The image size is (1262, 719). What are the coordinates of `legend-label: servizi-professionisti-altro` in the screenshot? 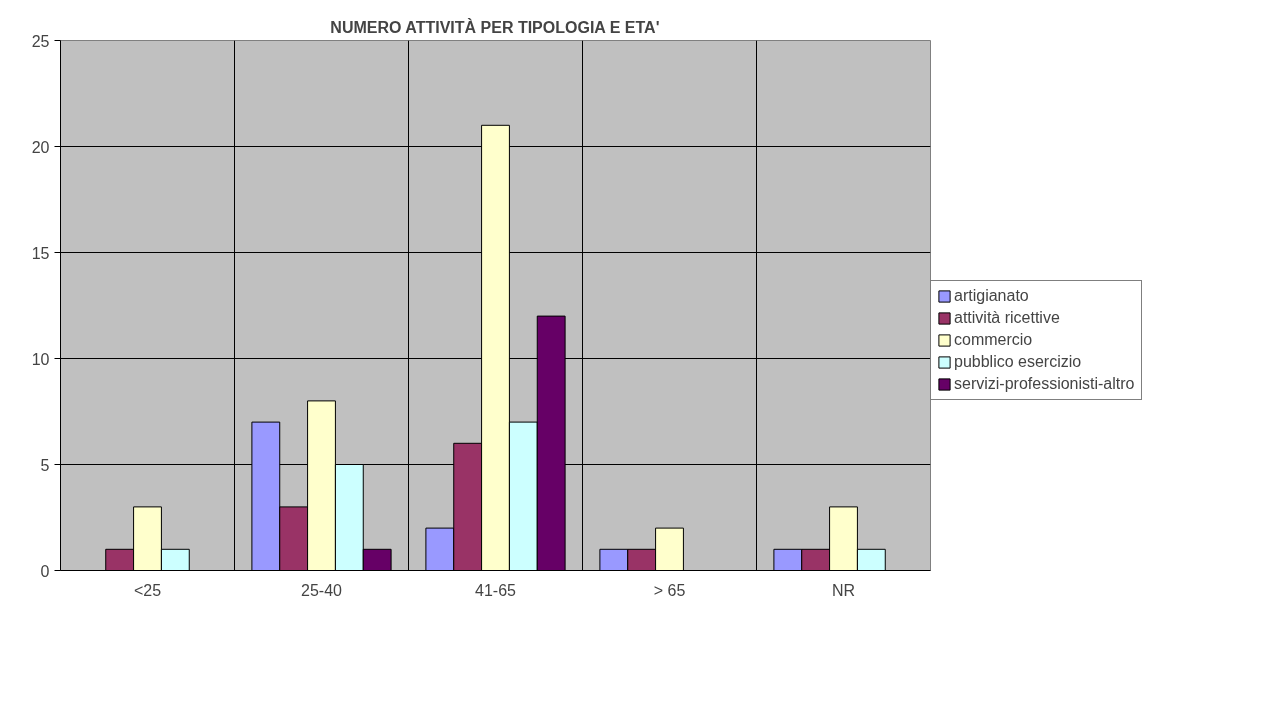 It's located at (1044, 384).